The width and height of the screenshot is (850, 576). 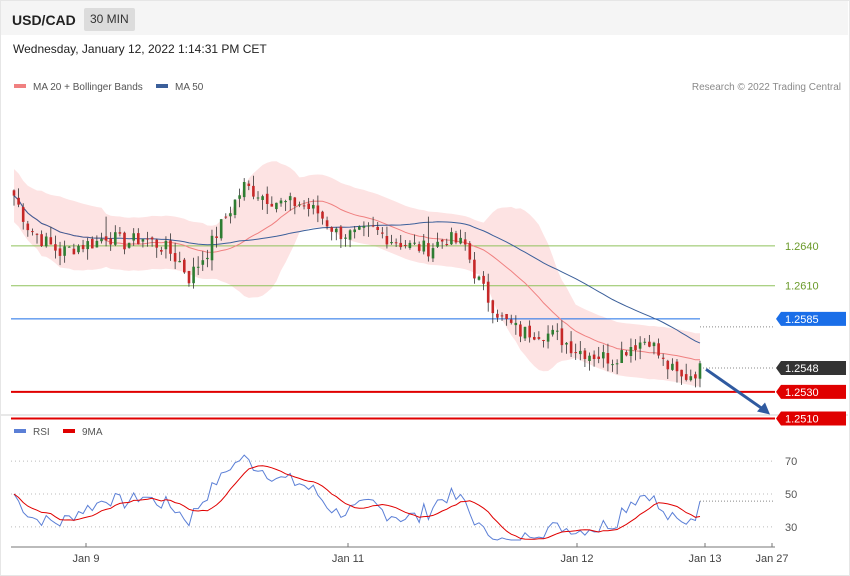 I want to click on rsi-tick-label: 50, so click(x=791, y=495).